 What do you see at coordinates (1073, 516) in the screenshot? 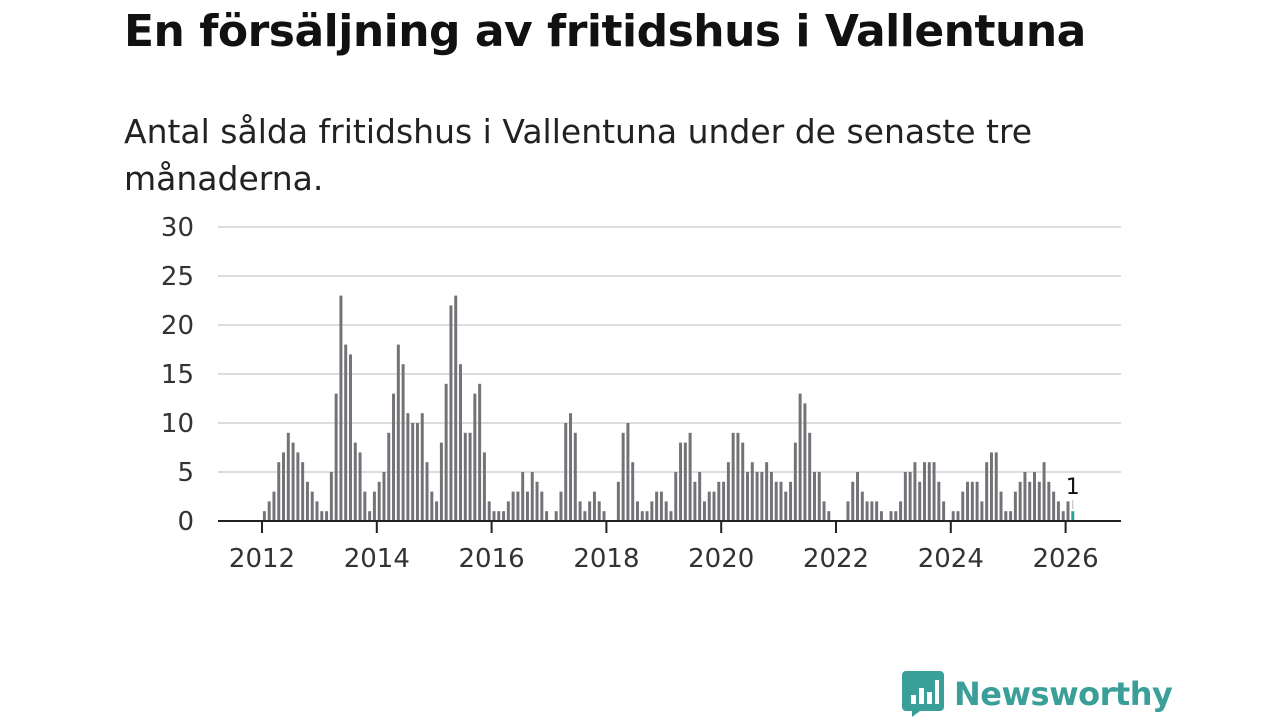
I see `bar-highlight` at bounding box center [1073, 516].